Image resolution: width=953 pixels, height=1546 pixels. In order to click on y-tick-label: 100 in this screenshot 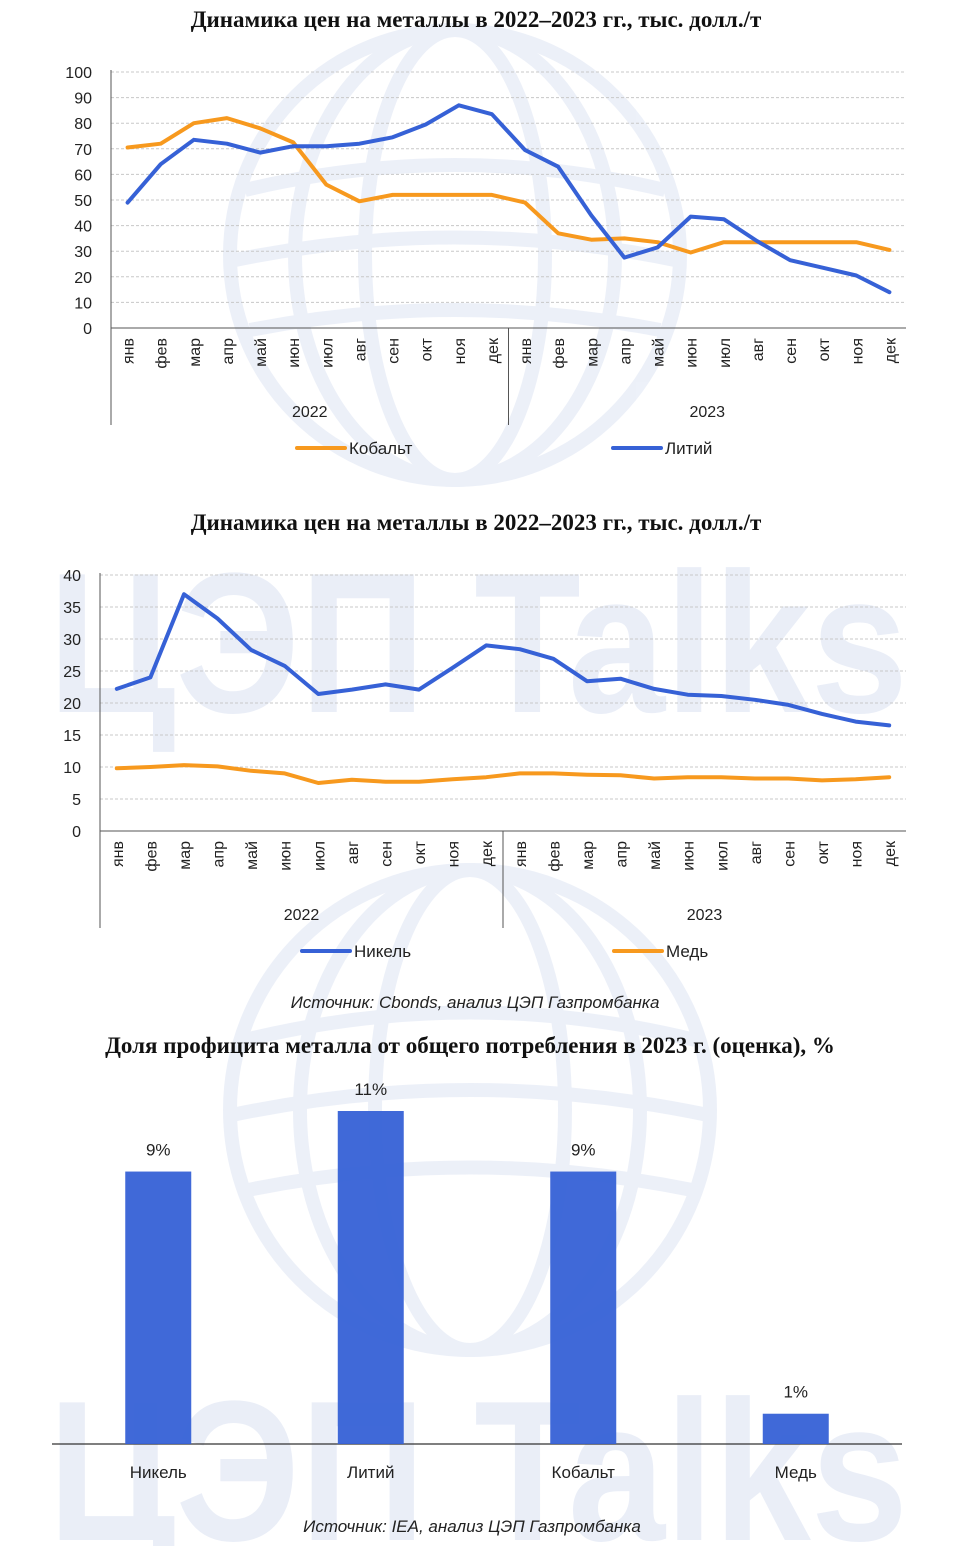, I will do `click(78, 73)`.